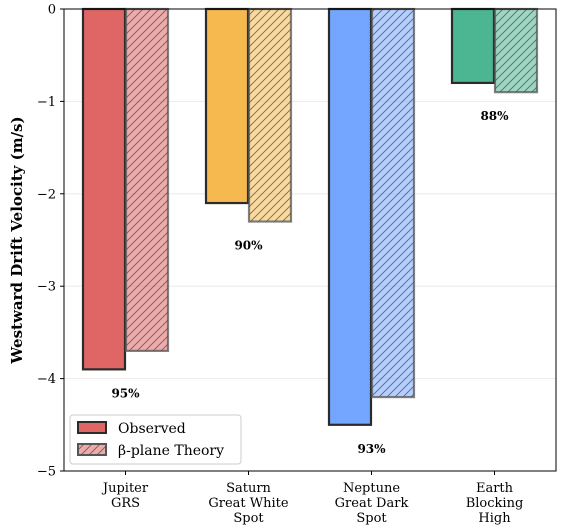 The height and width of the screenshot is (528, 562). Describe the element at coordinates (494, 116) in the screenshot. I see `agreement-label: 88%` at that location.